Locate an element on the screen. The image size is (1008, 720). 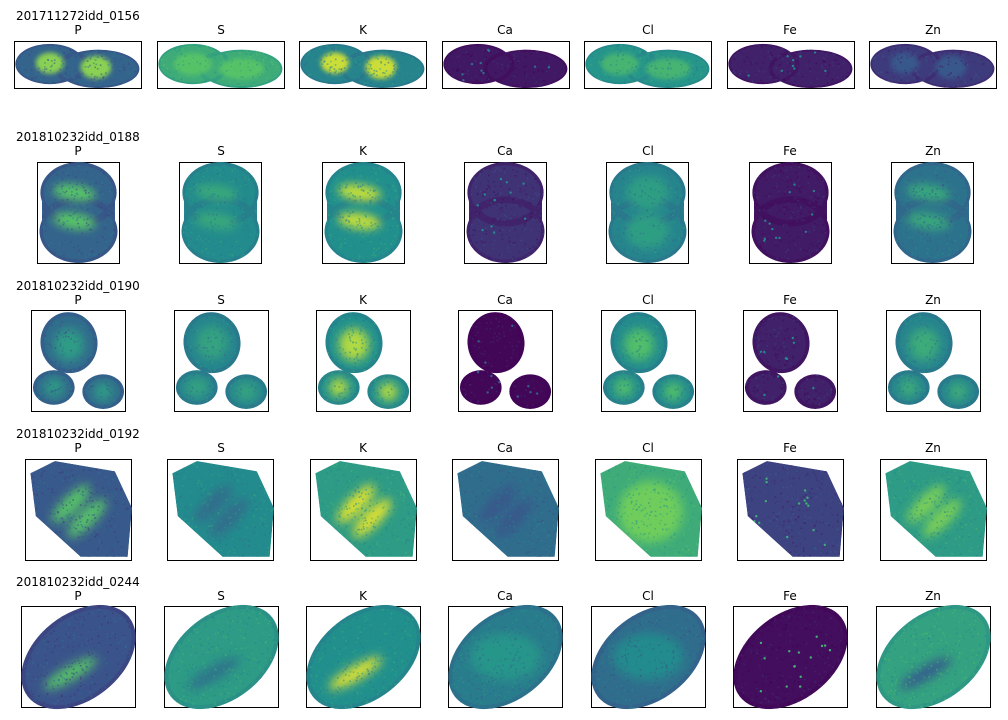
sample-id-label: 201810232idd_0190 is located at coordinates (78, 286).